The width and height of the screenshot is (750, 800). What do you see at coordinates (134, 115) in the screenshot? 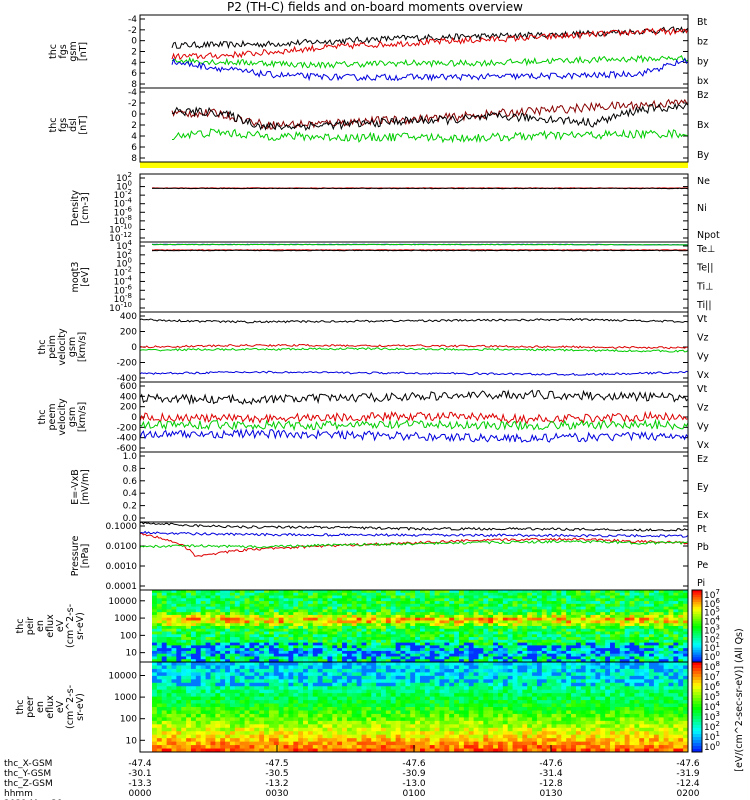
I see `ytick-label: 0` at bounding box center [134, 115].